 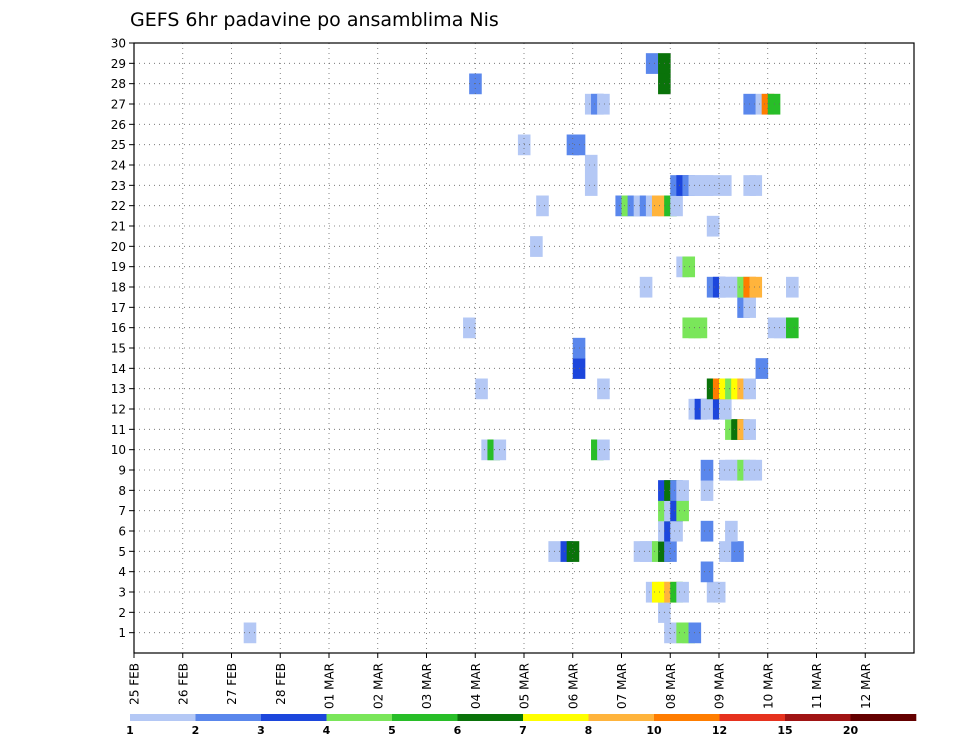 I want to click on x-tick-label: 28 FEB, so click(x=281, y=684).